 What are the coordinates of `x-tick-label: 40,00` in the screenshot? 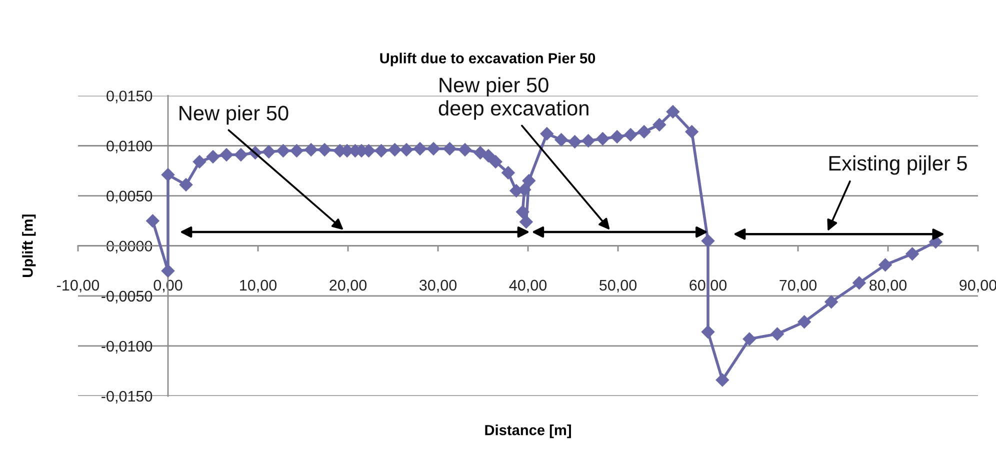 It's located at (528, 286).